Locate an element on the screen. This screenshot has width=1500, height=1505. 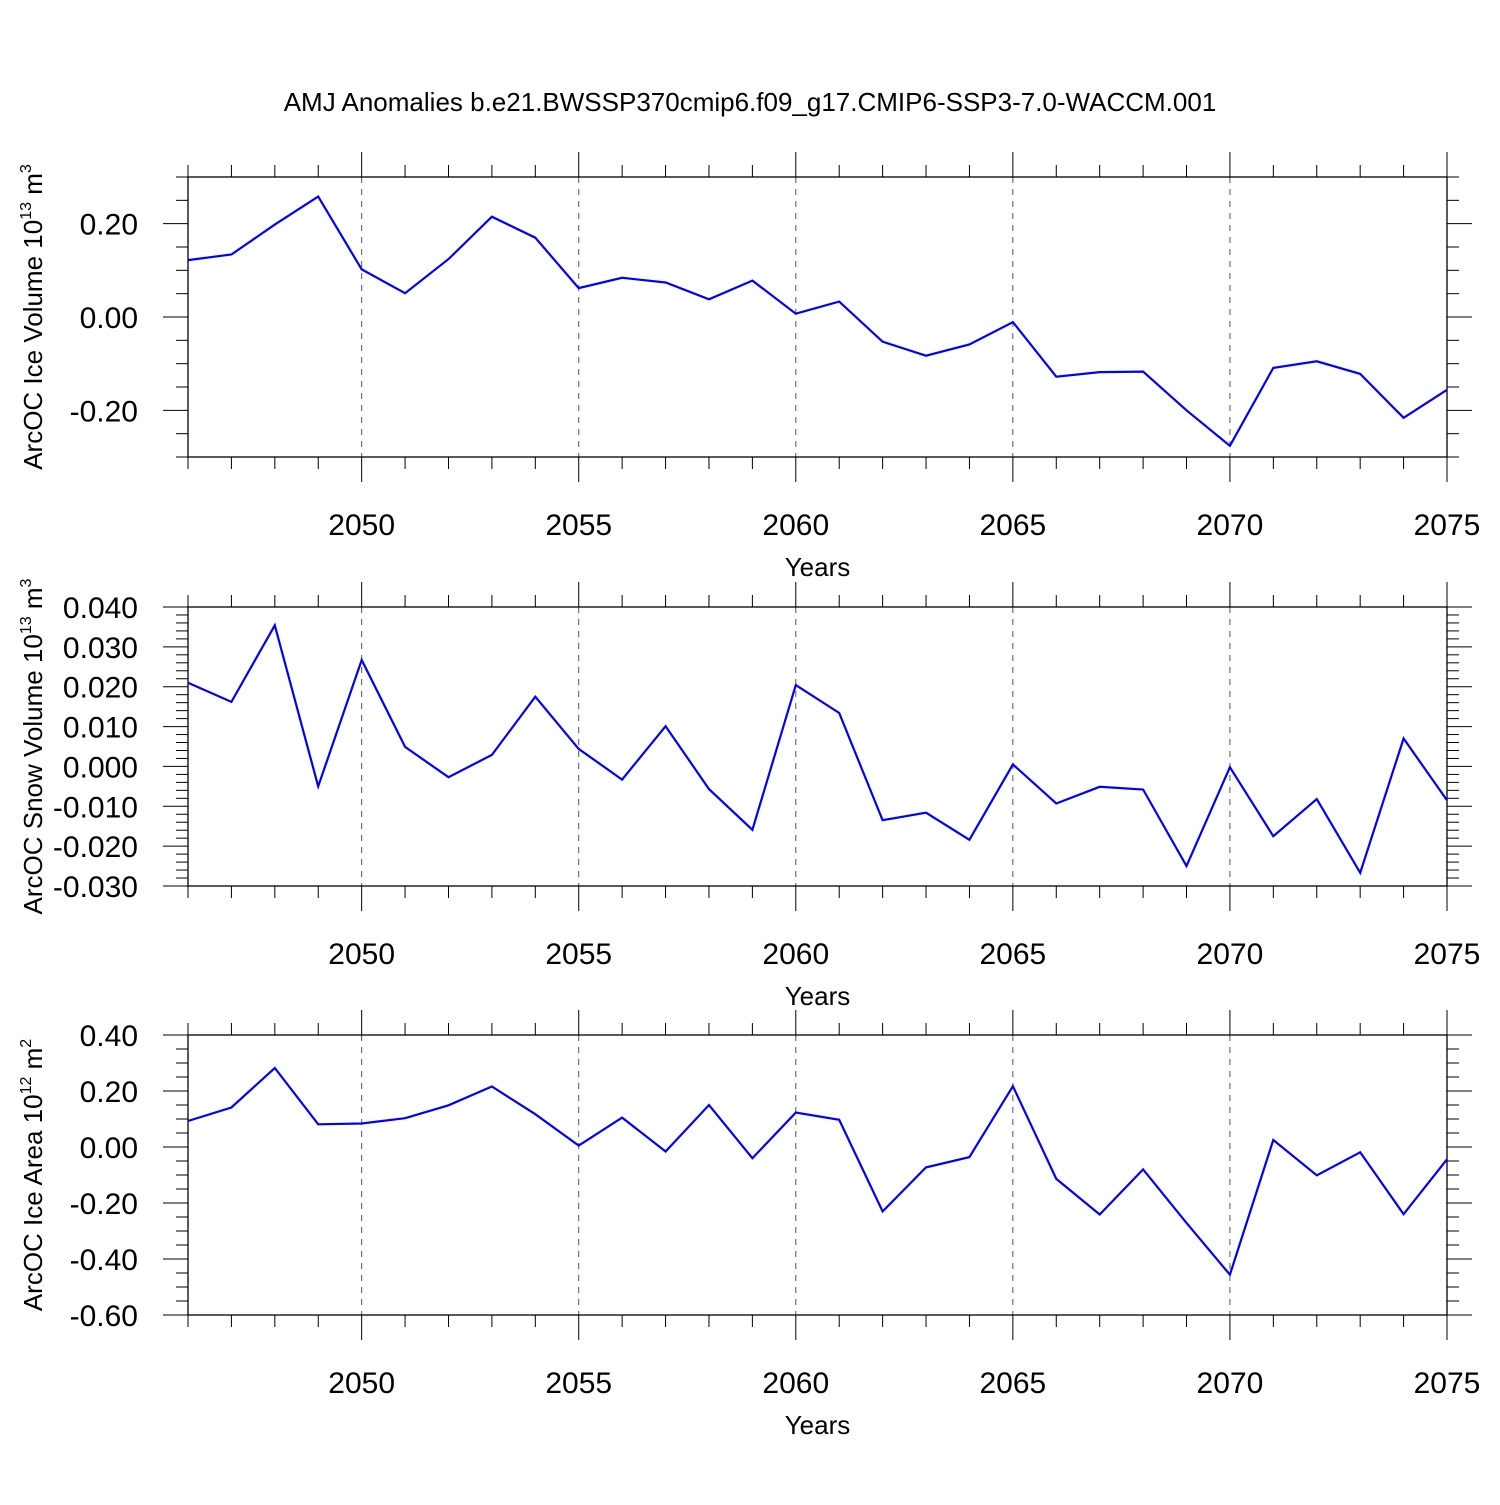
y-tick-label: 0.020 is located at coordinates (100, 688).